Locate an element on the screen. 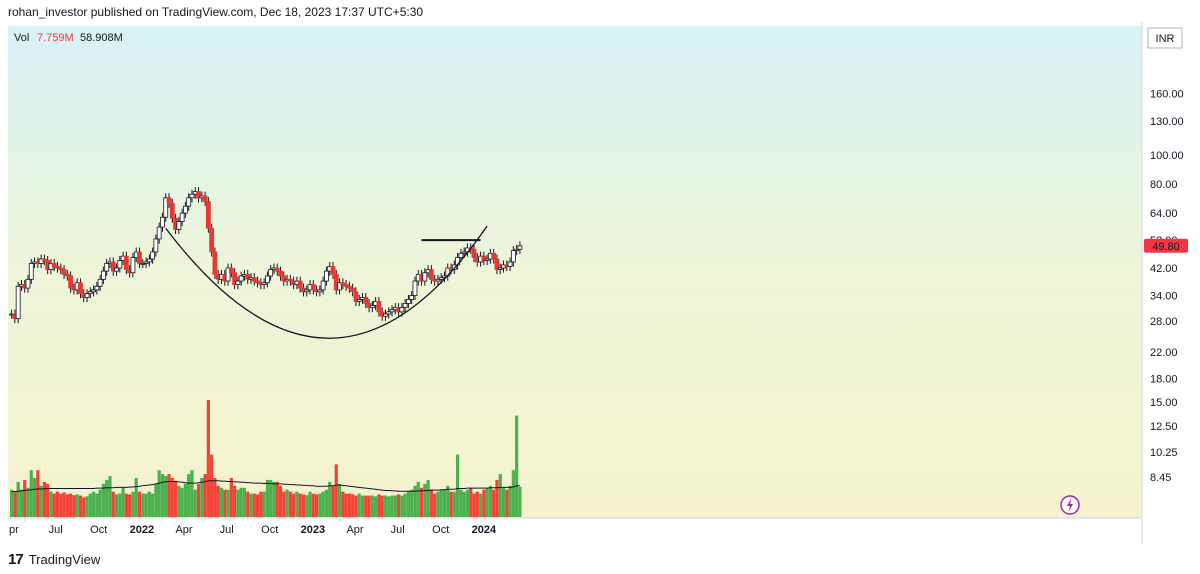 The width and height of the screenshot is (1200, 574). time-tick-label: Apr is located at coordinates (354, 530).